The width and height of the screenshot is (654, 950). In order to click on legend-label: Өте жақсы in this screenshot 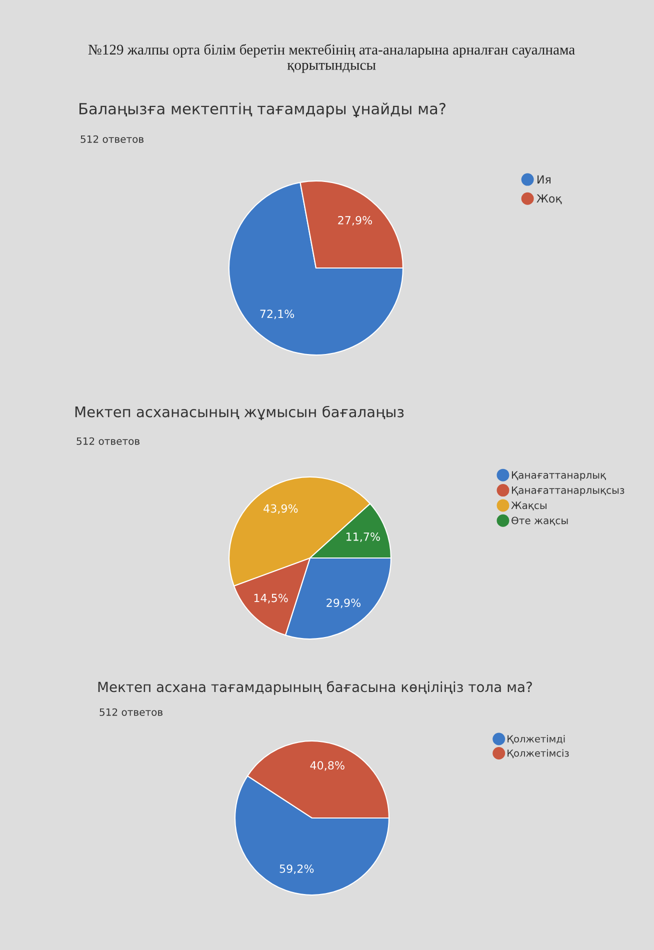, I will do `click(540, 521)`.